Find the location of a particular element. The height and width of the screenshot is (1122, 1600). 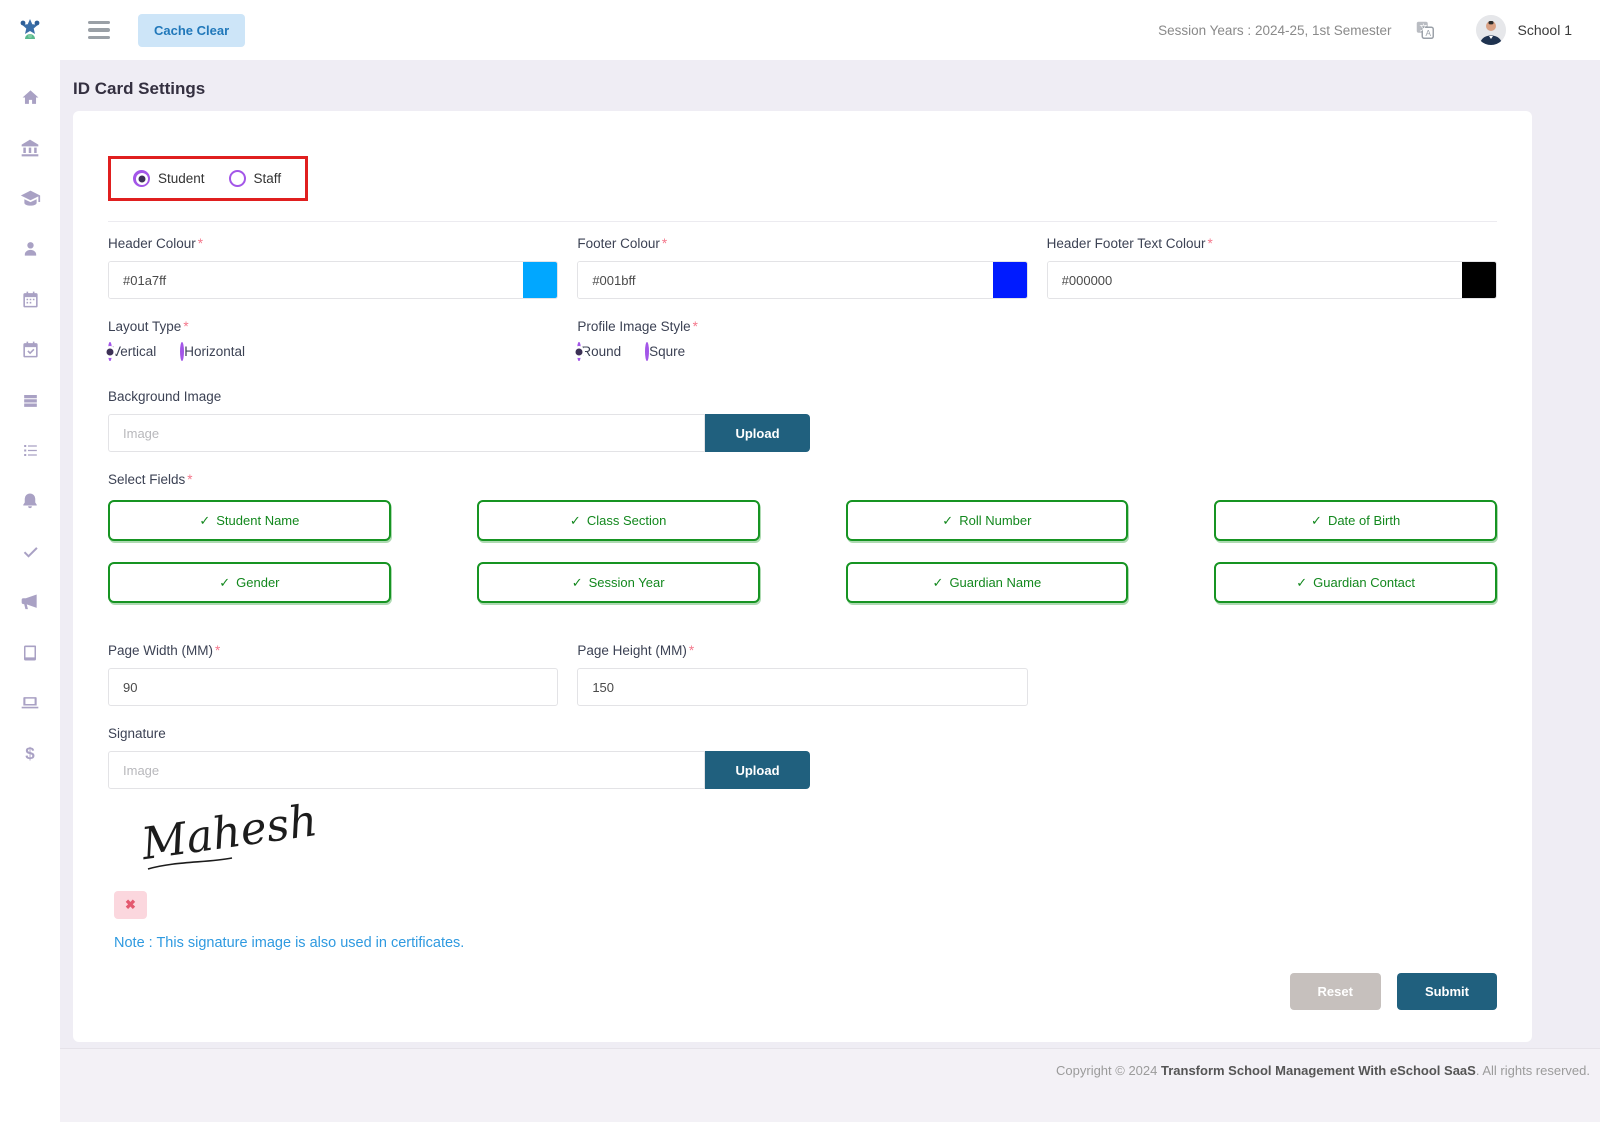

sidebar-item-fees: $ is located at coordinates (30, 754).